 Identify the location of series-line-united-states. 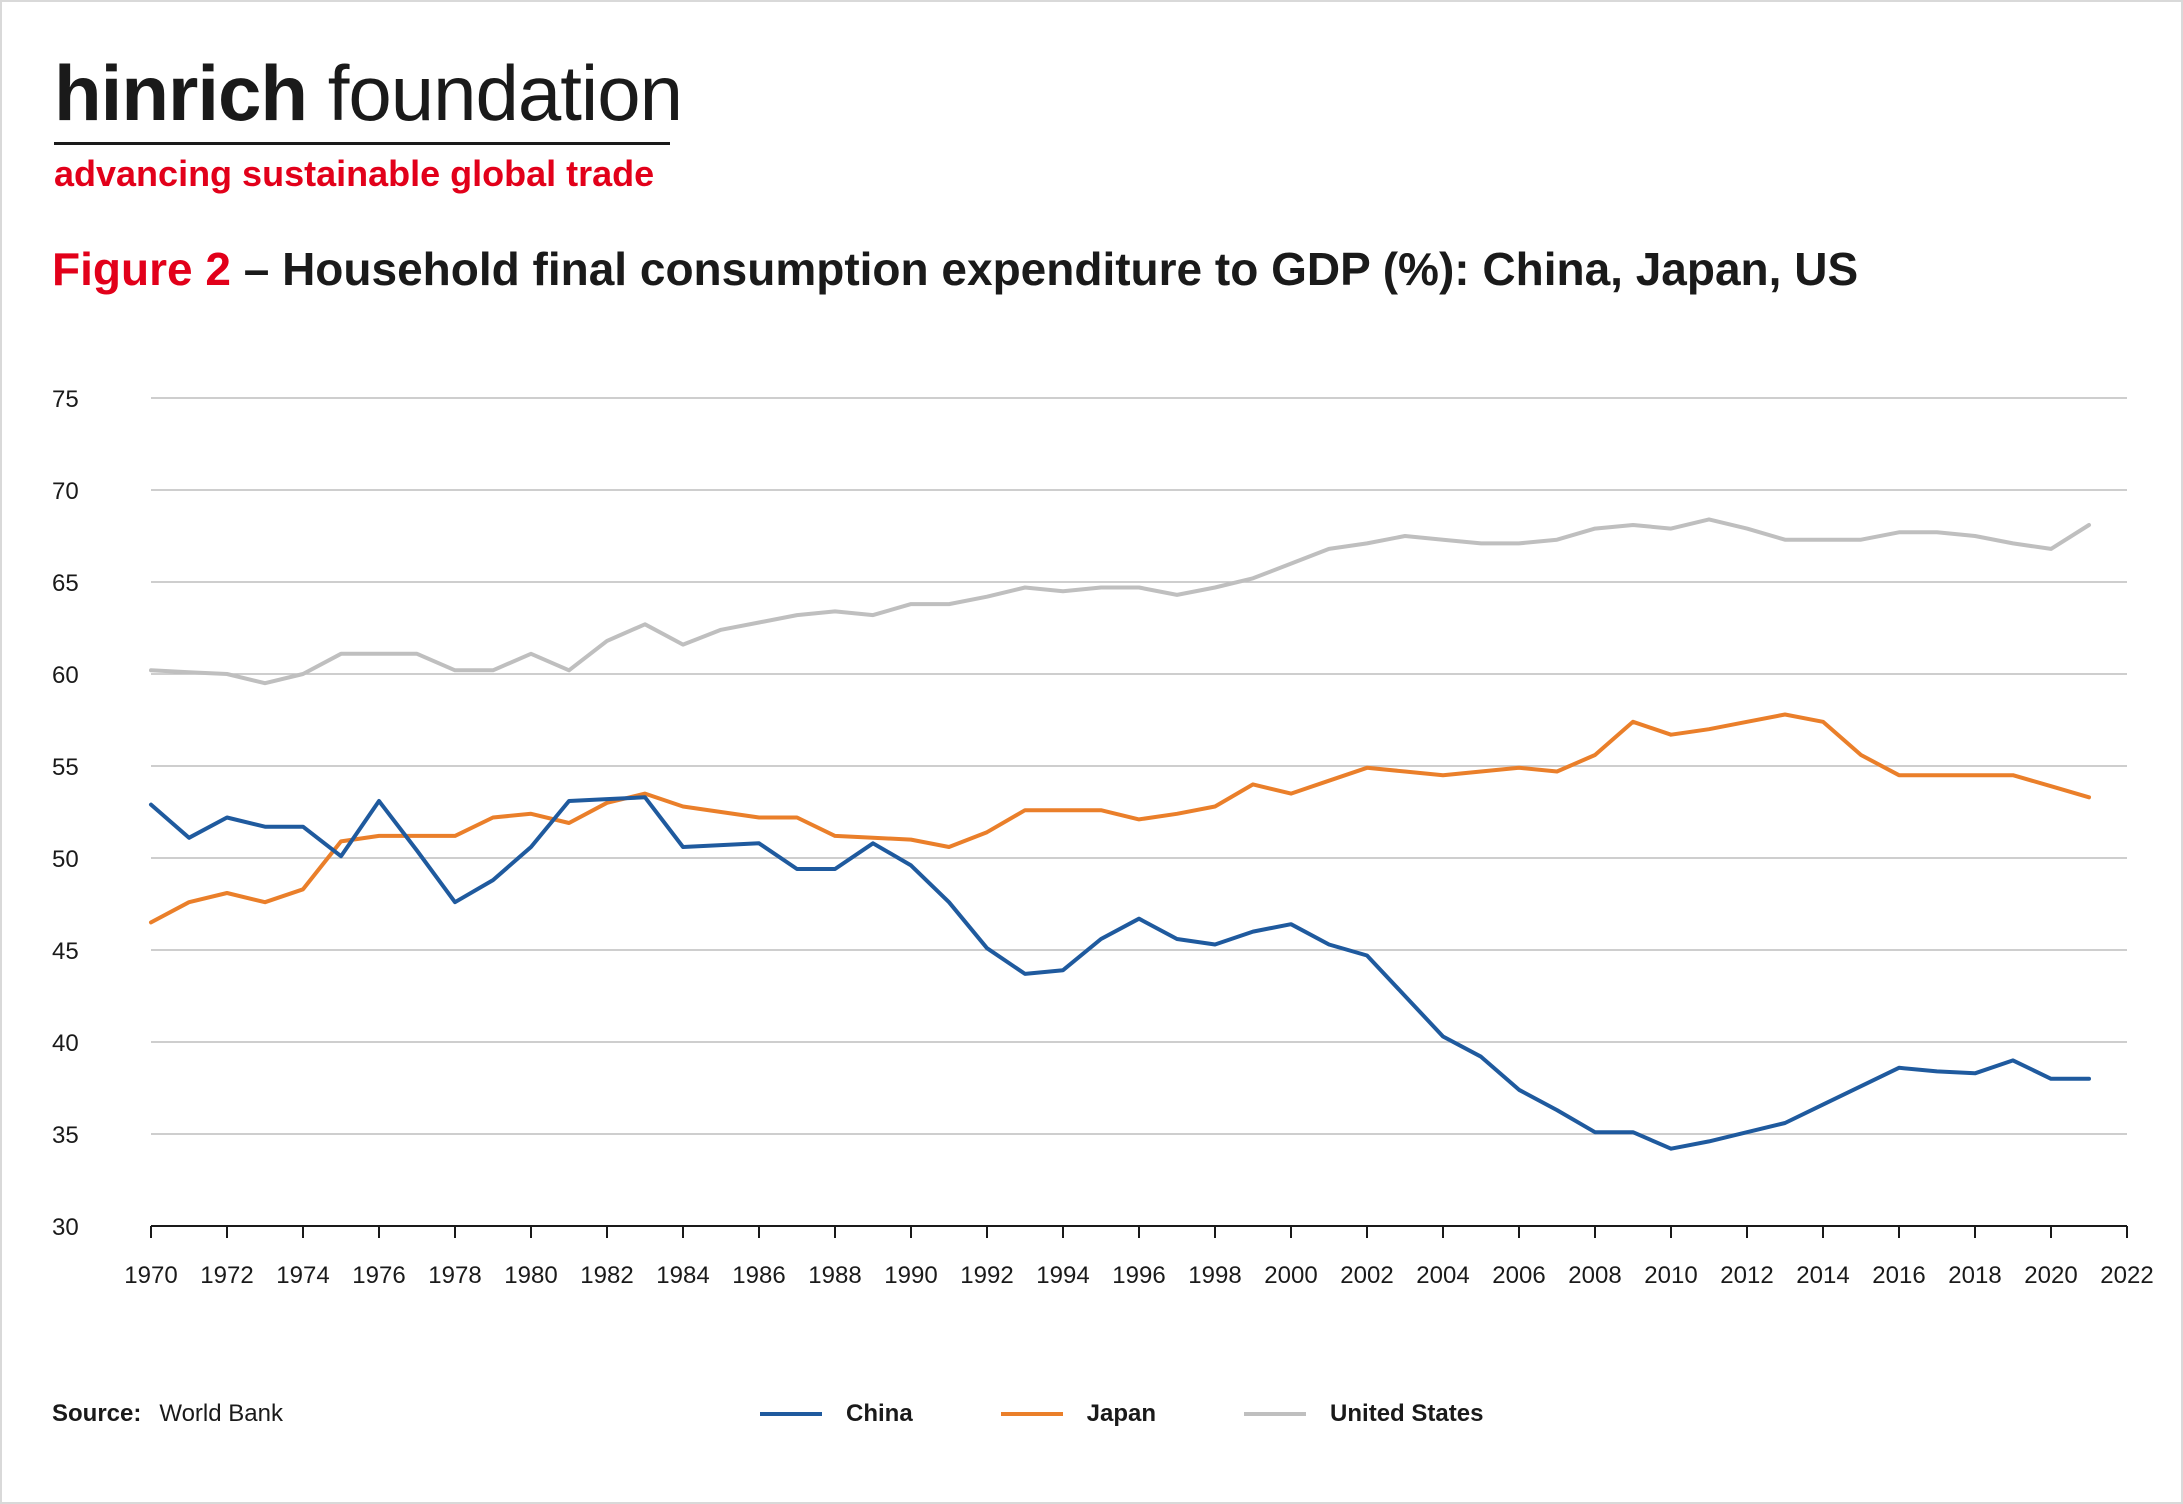
(1120, 601).